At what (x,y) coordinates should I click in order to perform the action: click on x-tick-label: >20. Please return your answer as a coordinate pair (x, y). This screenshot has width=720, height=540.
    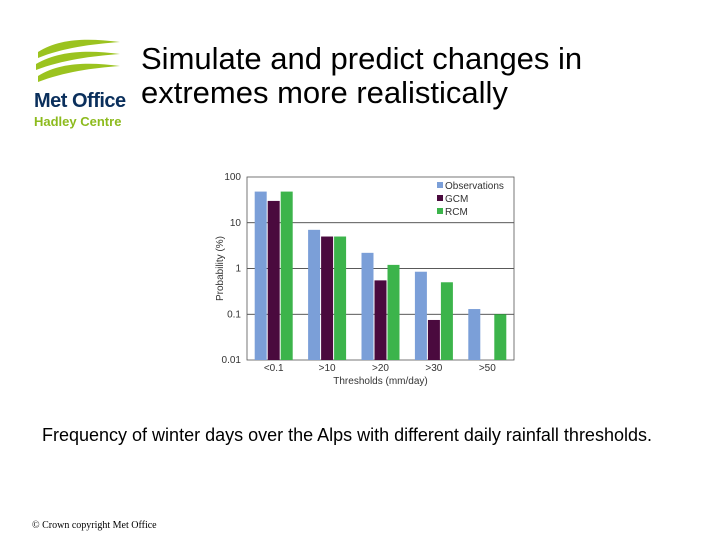
    Looking at the image, I should click on (380, 368).